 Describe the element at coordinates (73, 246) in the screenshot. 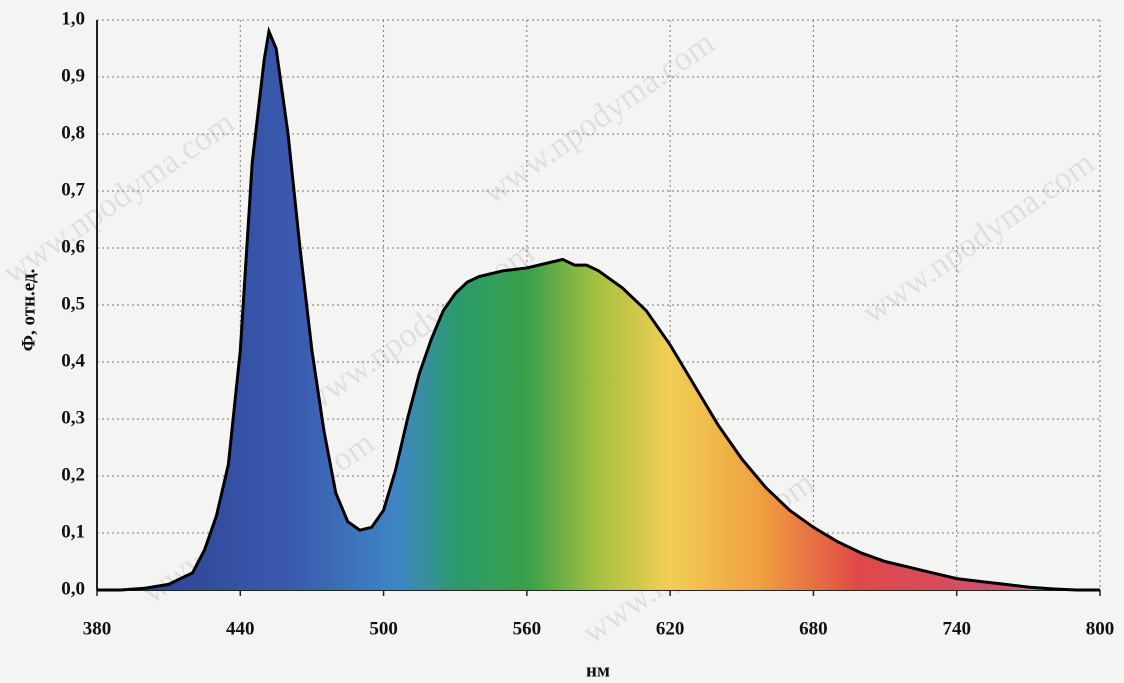

I see `y-tick-label: 0,6` at that location.